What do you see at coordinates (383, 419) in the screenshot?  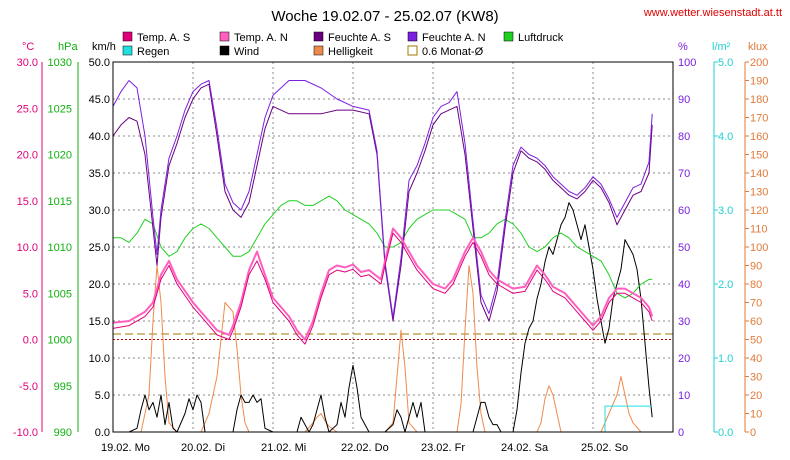 I see `series-line-regen` at bounding box center [383, 419].